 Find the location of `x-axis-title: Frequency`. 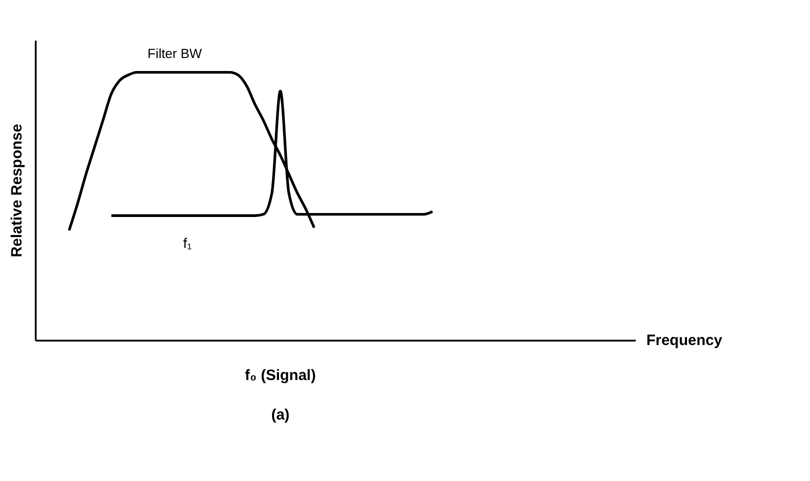

x-axis-title: Frequency is located at coordinates (684, 341).